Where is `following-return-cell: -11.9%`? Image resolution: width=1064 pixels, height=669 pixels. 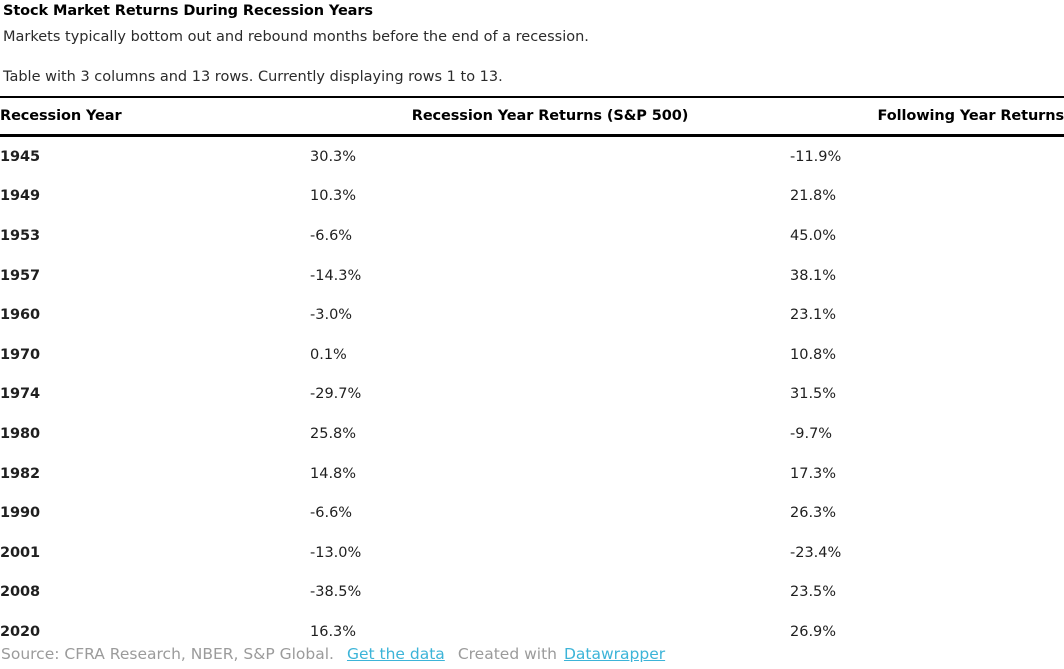
following-return-cell: -11.9% is located at coordinates (816, 156).